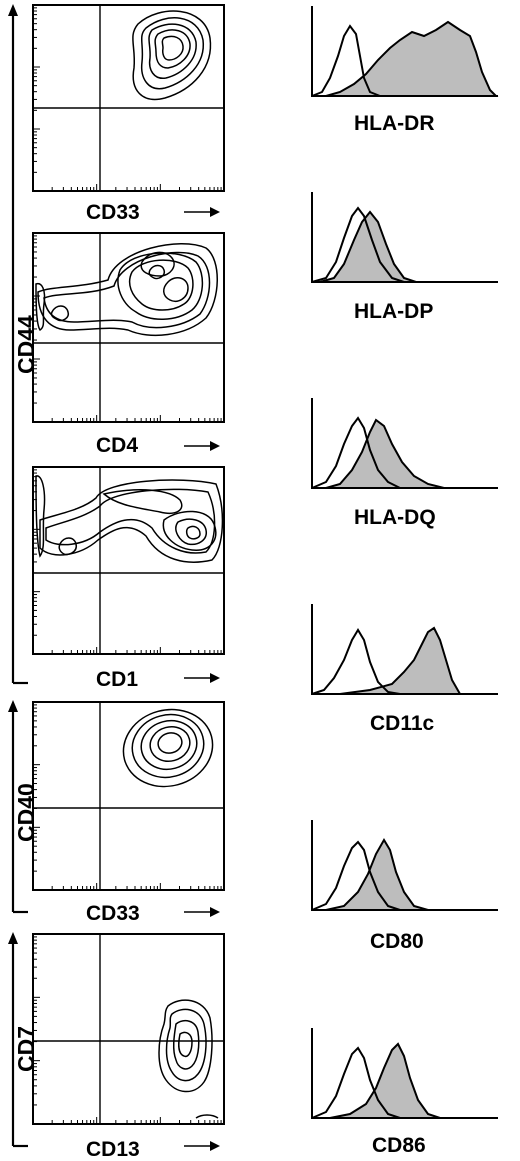  What do you see at coordinates (26, 812) in the screenshot?
I see `y-label-cd40: CD40` at bounding box center [26, 812].